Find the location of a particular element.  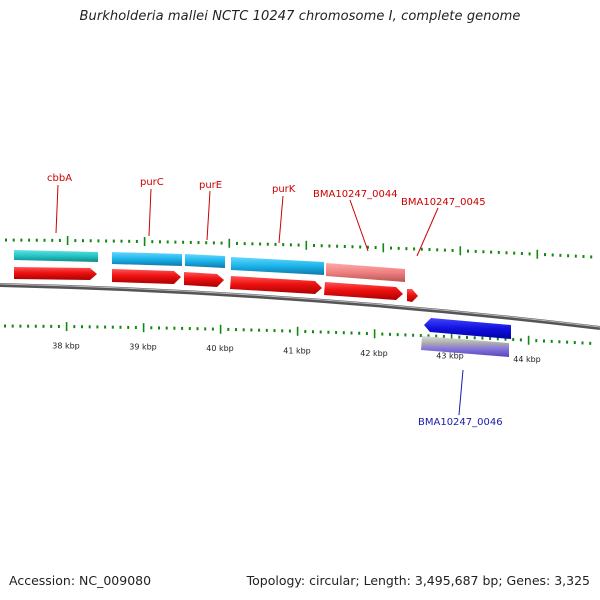

gene-feature-purC is located at coordinates (147, 259).